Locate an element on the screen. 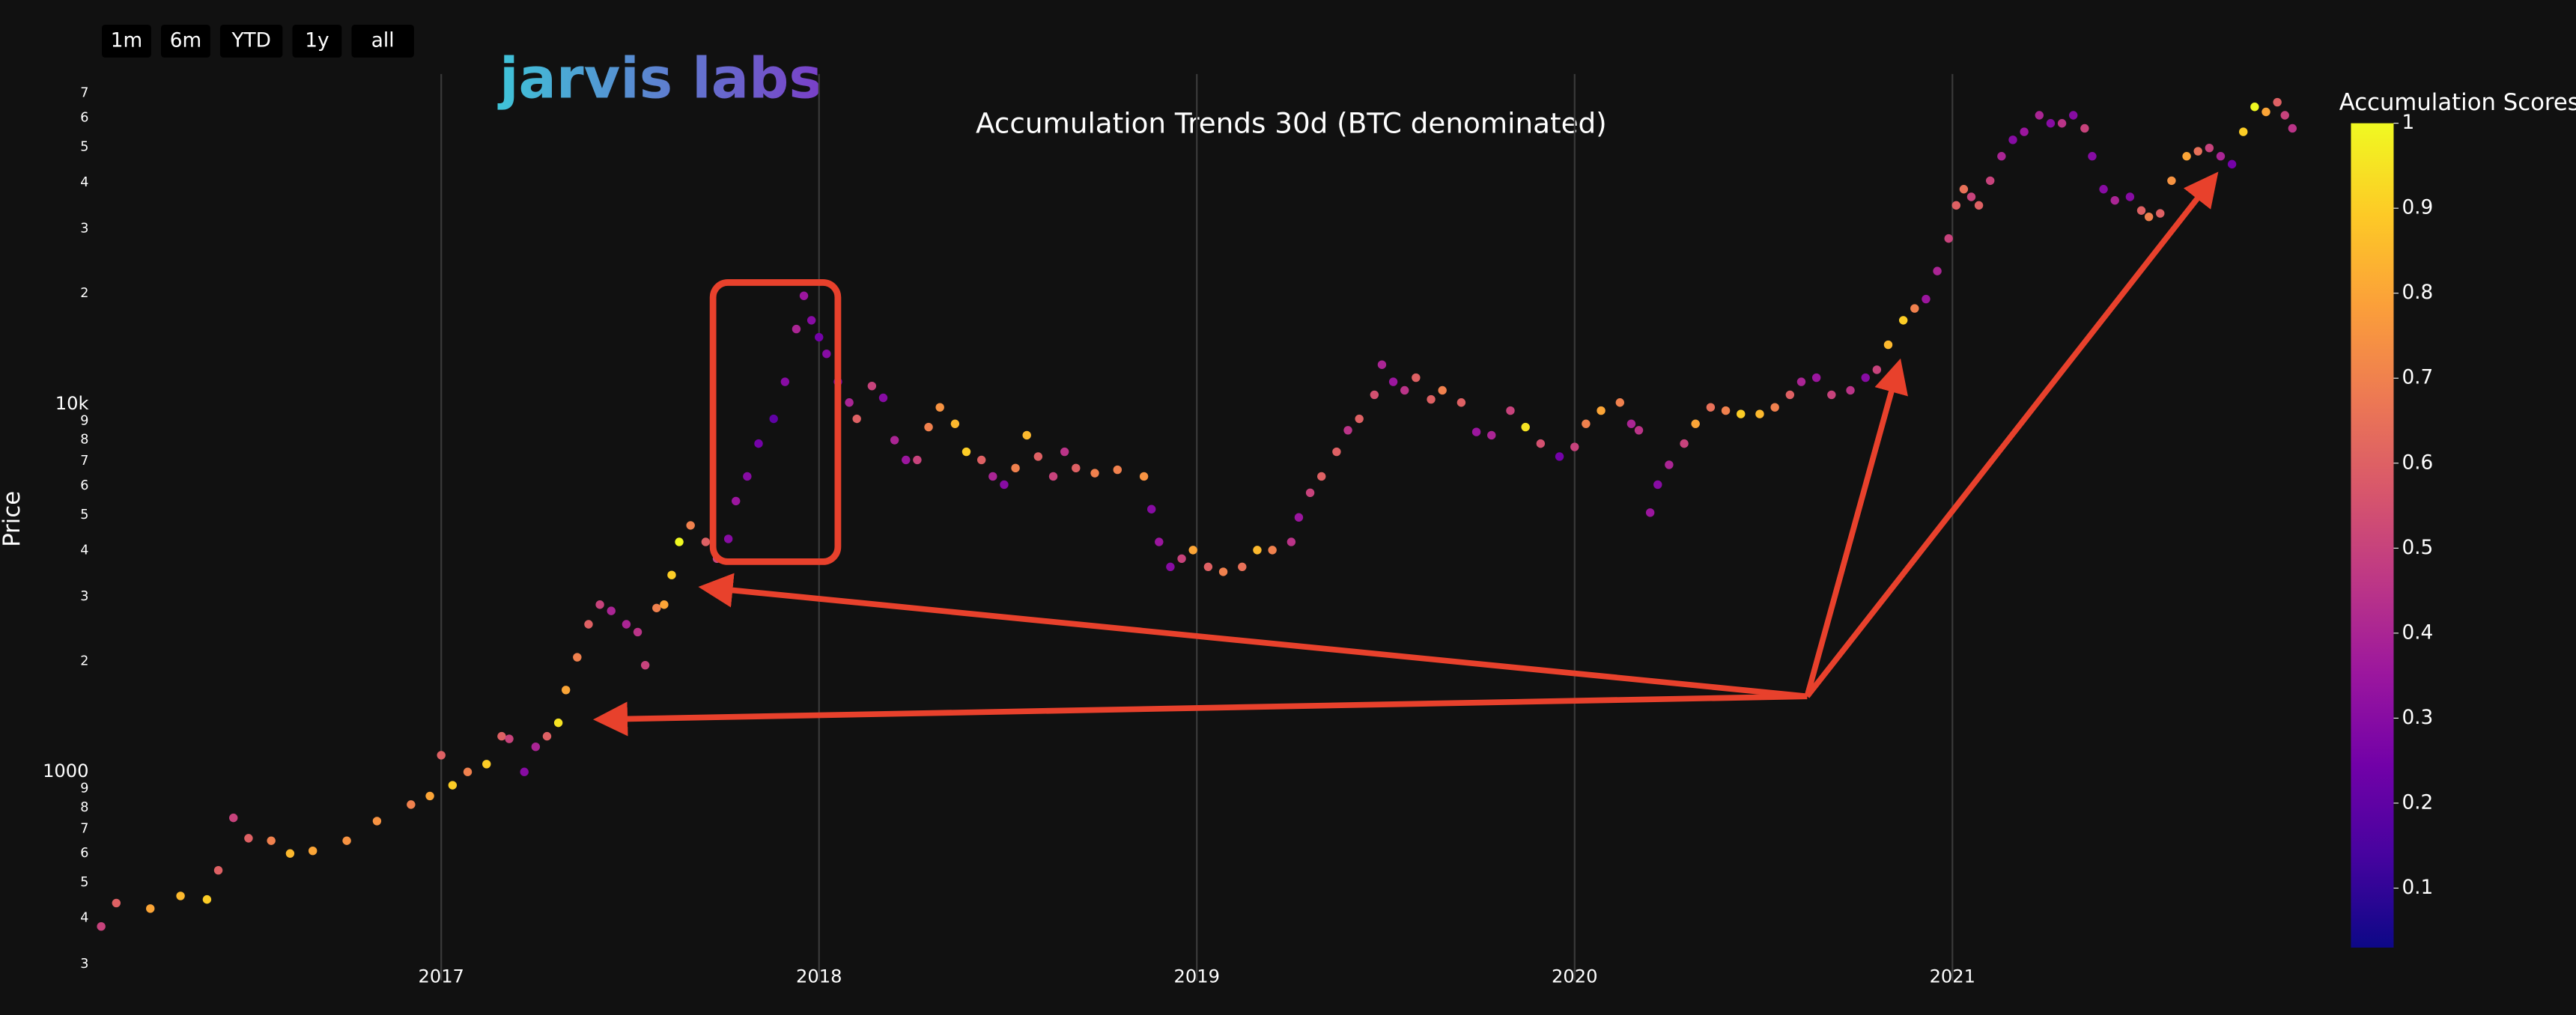 The height and width of the screenshot is (1015, 2576). range-button: all is located at coordinates (382, 42).